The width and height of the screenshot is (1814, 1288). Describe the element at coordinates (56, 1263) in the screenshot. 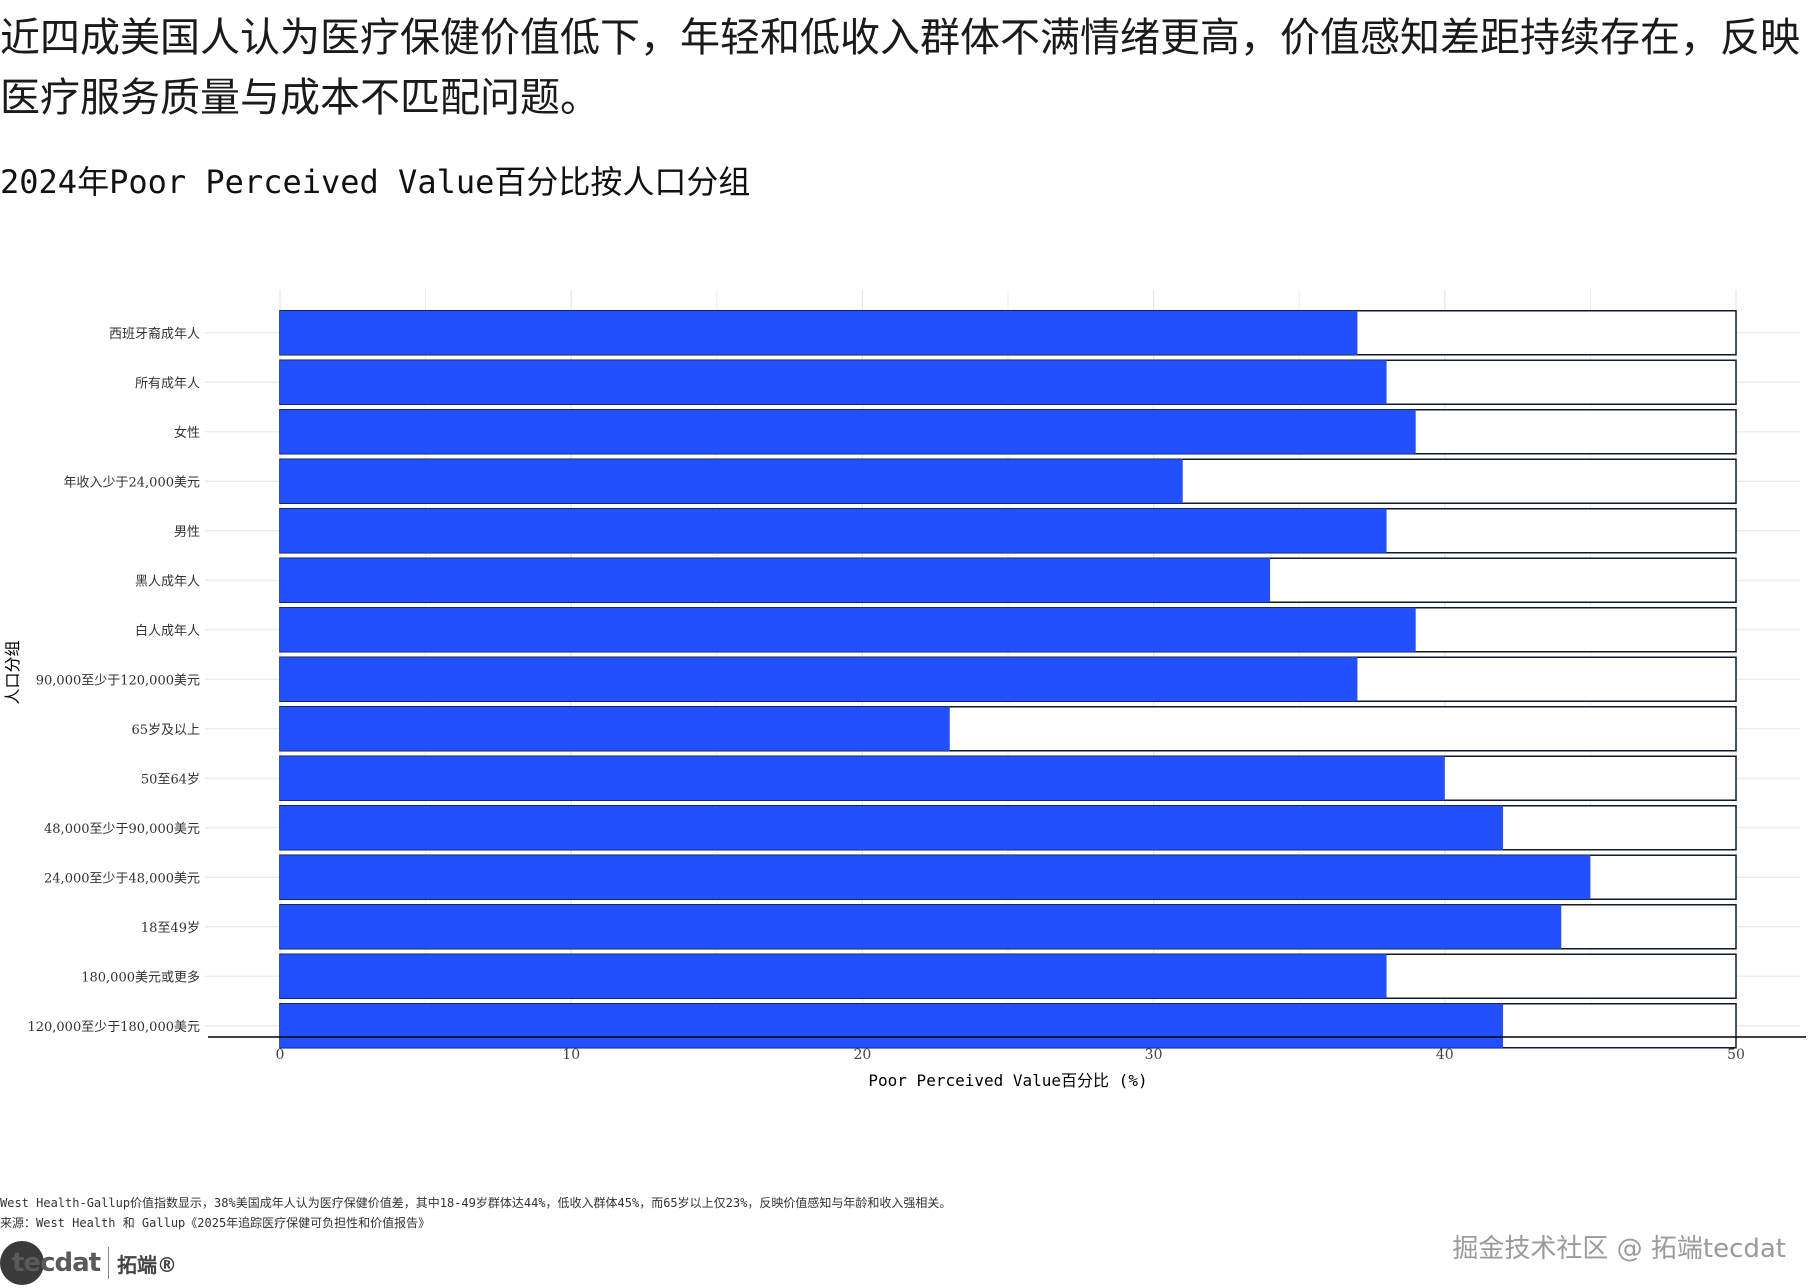

I see `logo-text: tecdat` at that location.